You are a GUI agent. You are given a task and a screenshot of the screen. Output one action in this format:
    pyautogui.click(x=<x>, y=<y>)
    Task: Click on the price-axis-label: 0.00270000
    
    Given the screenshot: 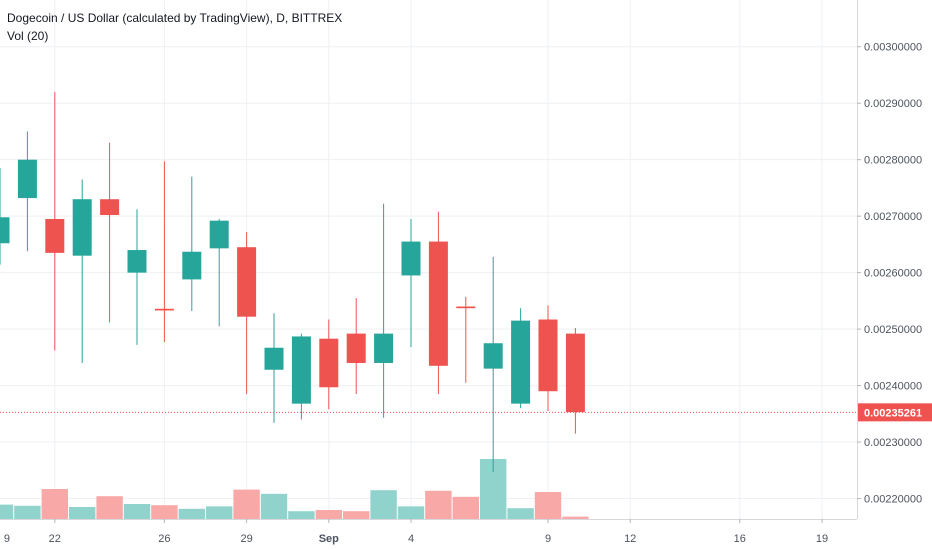 What is the action you would take?
    pyautogui.click(x=893, y=217)
    